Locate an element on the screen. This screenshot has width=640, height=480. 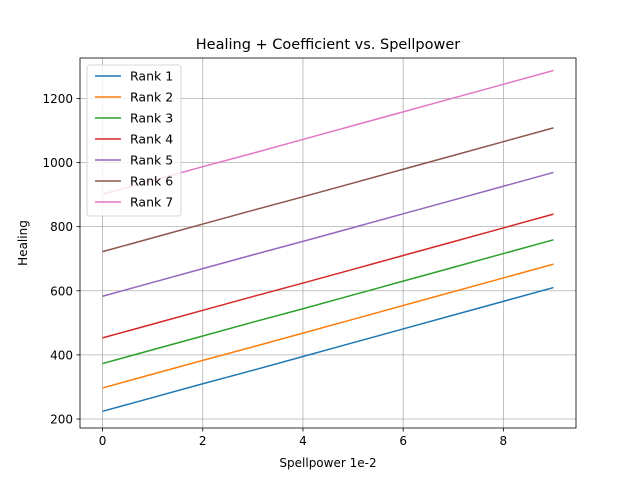
legend-label: Rank 3 is located at coordinates (151, 118).